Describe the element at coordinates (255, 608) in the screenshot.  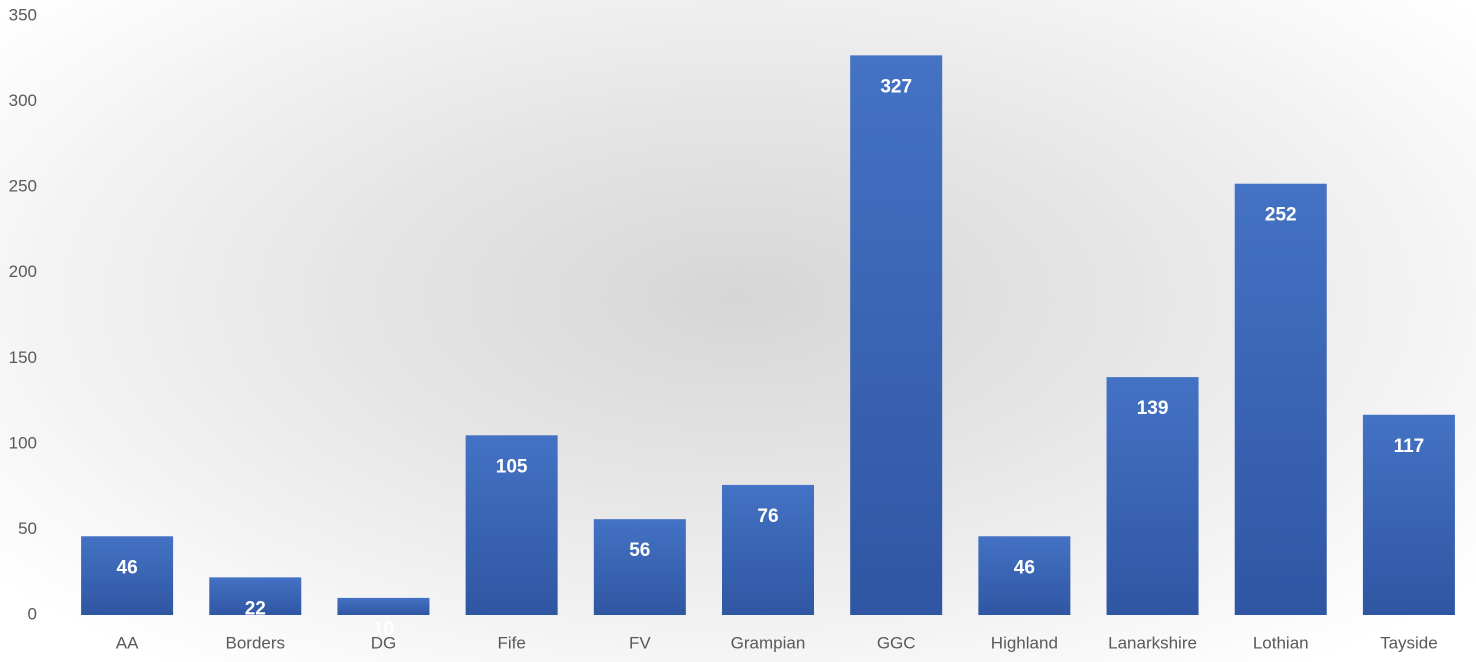
I see `data-label: 22` at that location.